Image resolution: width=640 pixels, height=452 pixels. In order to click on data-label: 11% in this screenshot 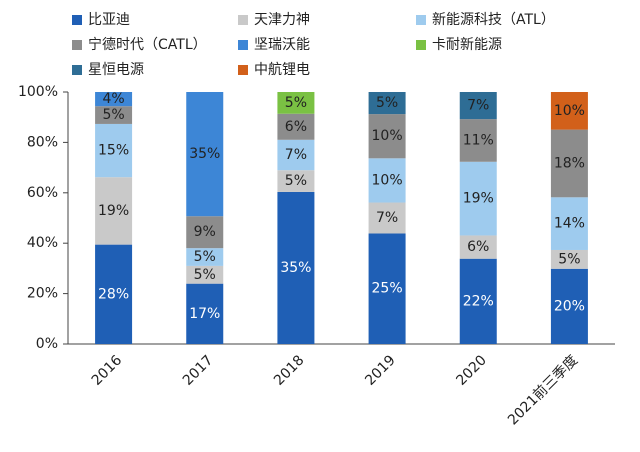, I will do `click(478, 140)`.